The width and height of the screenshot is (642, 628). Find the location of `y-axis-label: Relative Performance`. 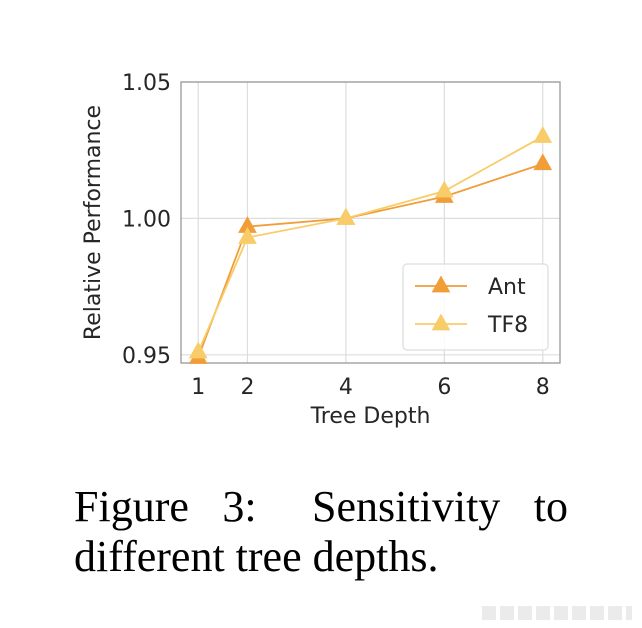

y-axis-label: Relative Performance is located at coordinates (93, 222).